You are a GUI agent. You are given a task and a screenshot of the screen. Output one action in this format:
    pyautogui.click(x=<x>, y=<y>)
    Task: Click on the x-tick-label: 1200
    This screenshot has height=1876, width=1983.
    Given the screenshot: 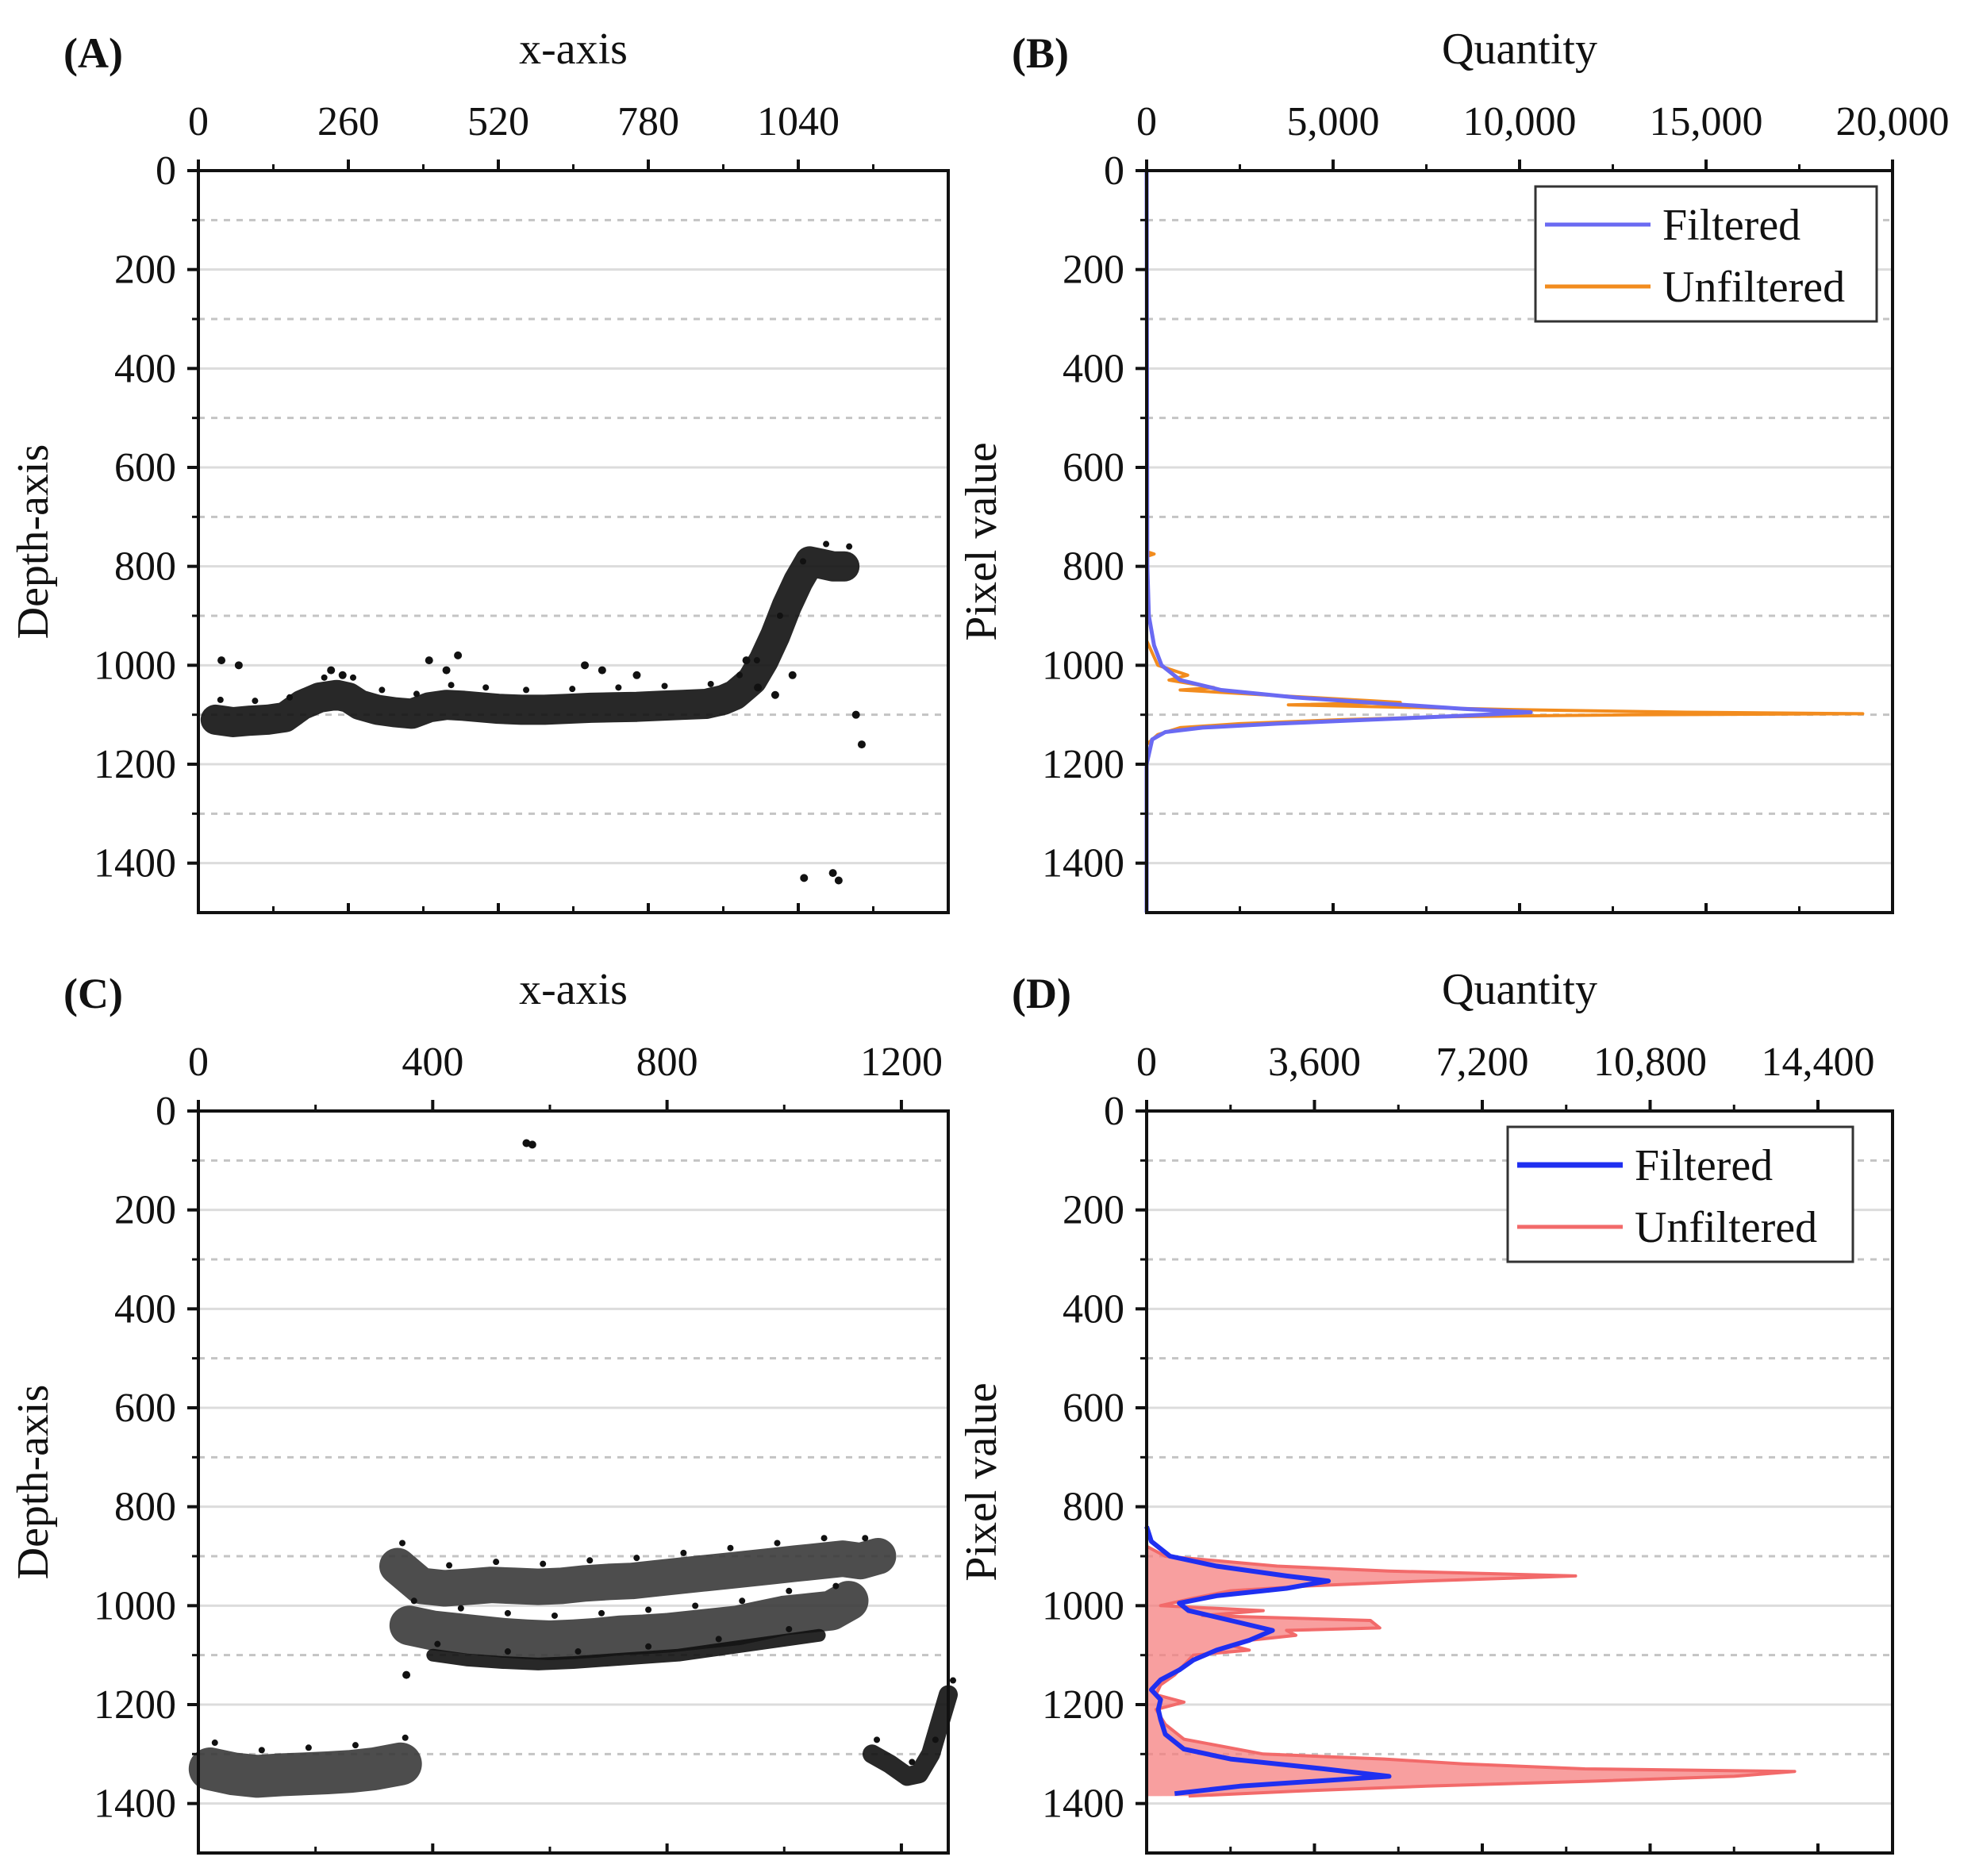 What is the action you would take?
    pyautogui.click(x=902, y=1062)
    